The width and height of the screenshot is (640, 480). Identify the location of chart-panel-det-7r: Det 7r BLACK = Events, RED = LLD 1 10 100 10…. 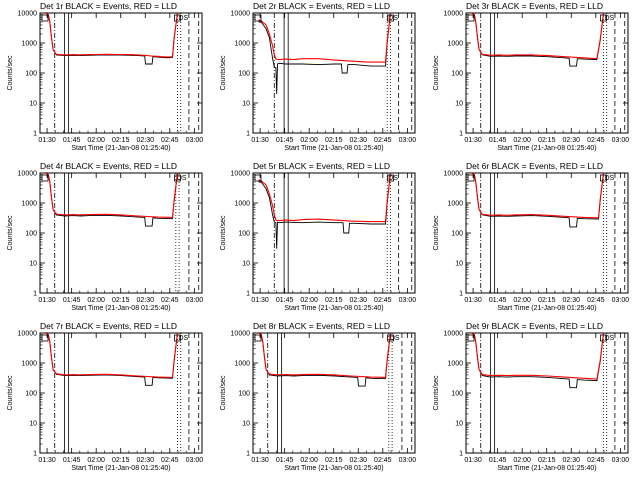
(106, 400).